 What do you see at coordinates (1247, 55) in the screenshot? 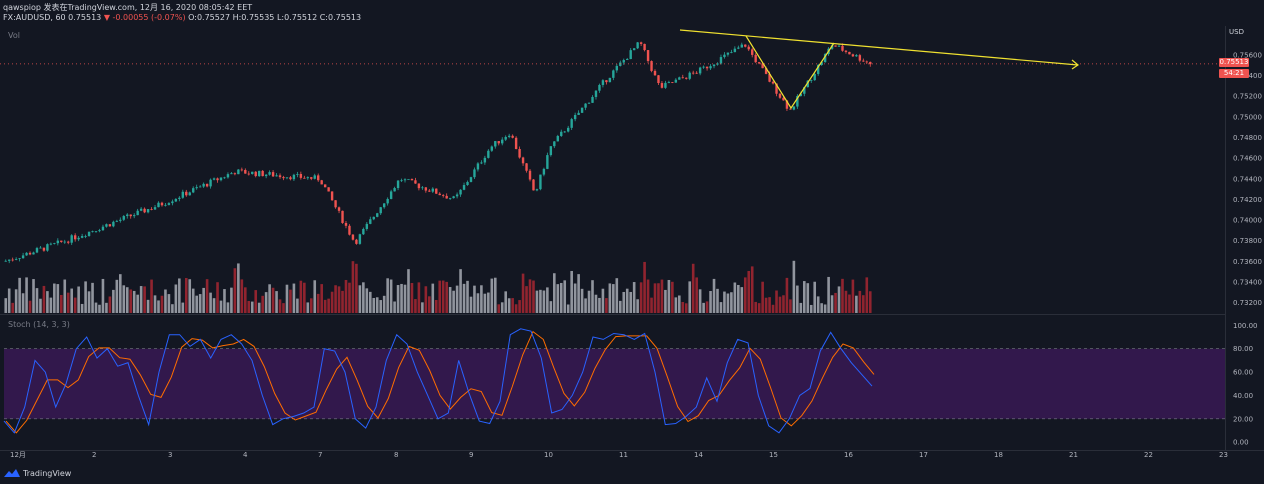
I see `price-tick: 0.75600` at bounding box center [1247, 55].